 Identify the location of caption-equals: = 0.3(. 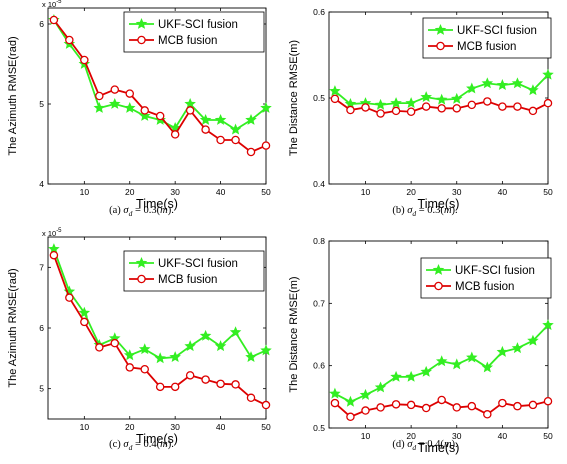
(146, 210).